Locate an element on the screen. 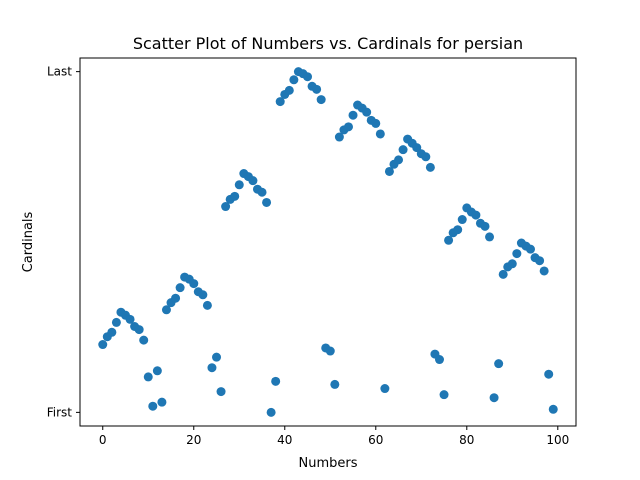  x-tick-label-100: 100 is located at coordinates (557, 440).